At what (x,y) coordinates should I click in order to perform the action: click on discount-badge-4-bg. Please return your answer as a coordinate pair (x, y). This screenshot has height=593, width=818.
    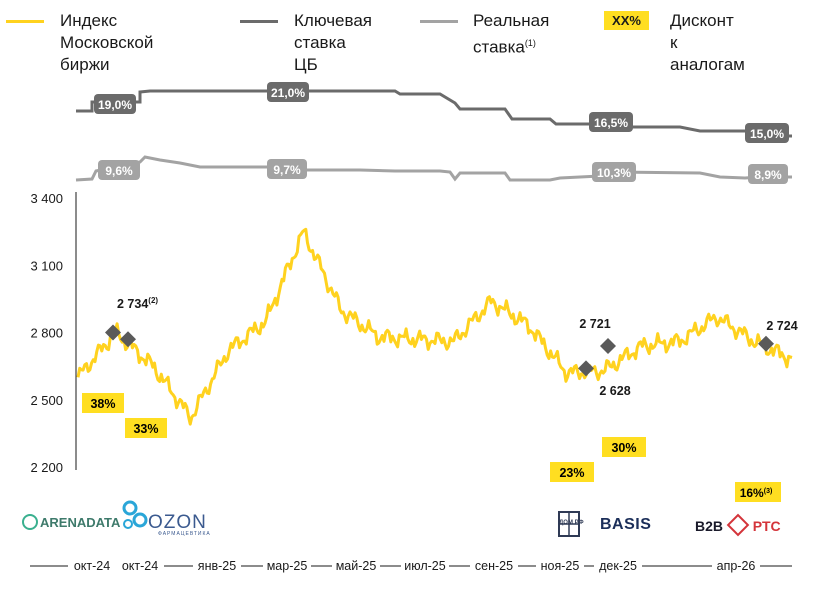
    Looking at the image, I should click on (624, 447).